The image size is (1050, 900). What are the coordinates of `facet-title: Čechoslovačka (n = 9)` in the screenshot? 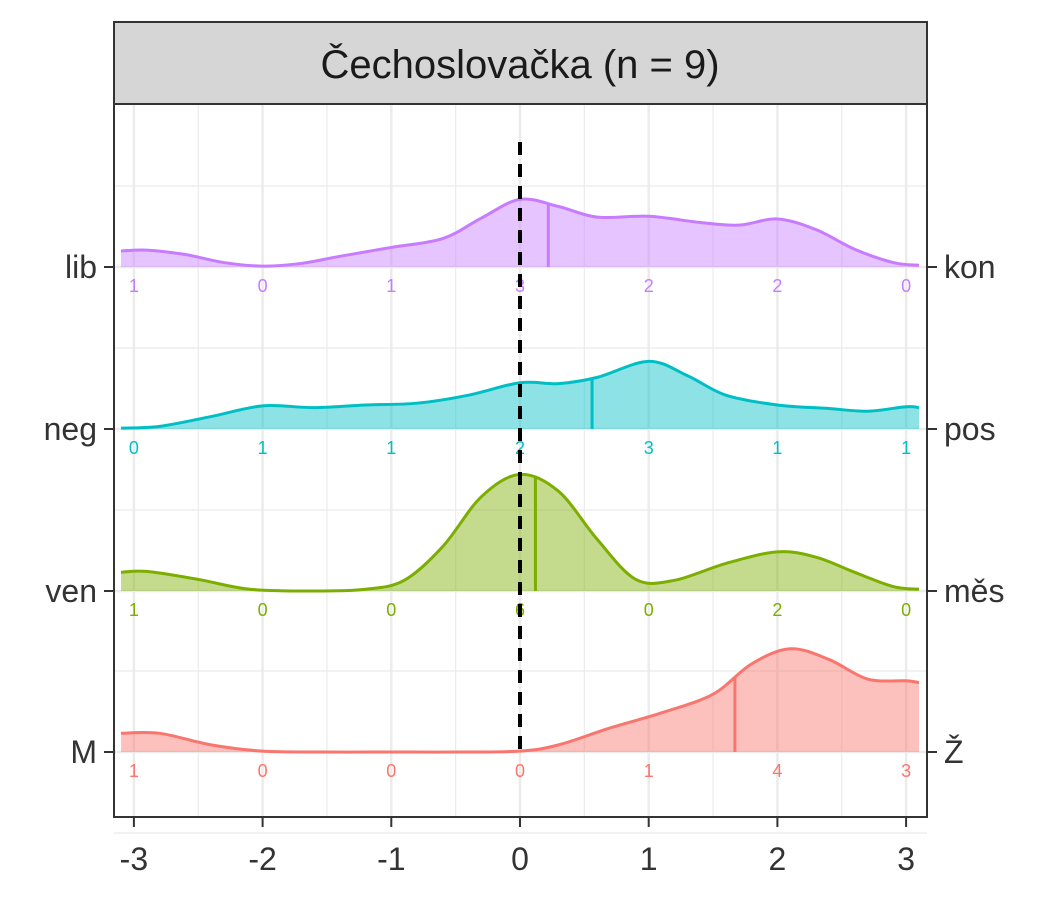 It's located at (519, 64).